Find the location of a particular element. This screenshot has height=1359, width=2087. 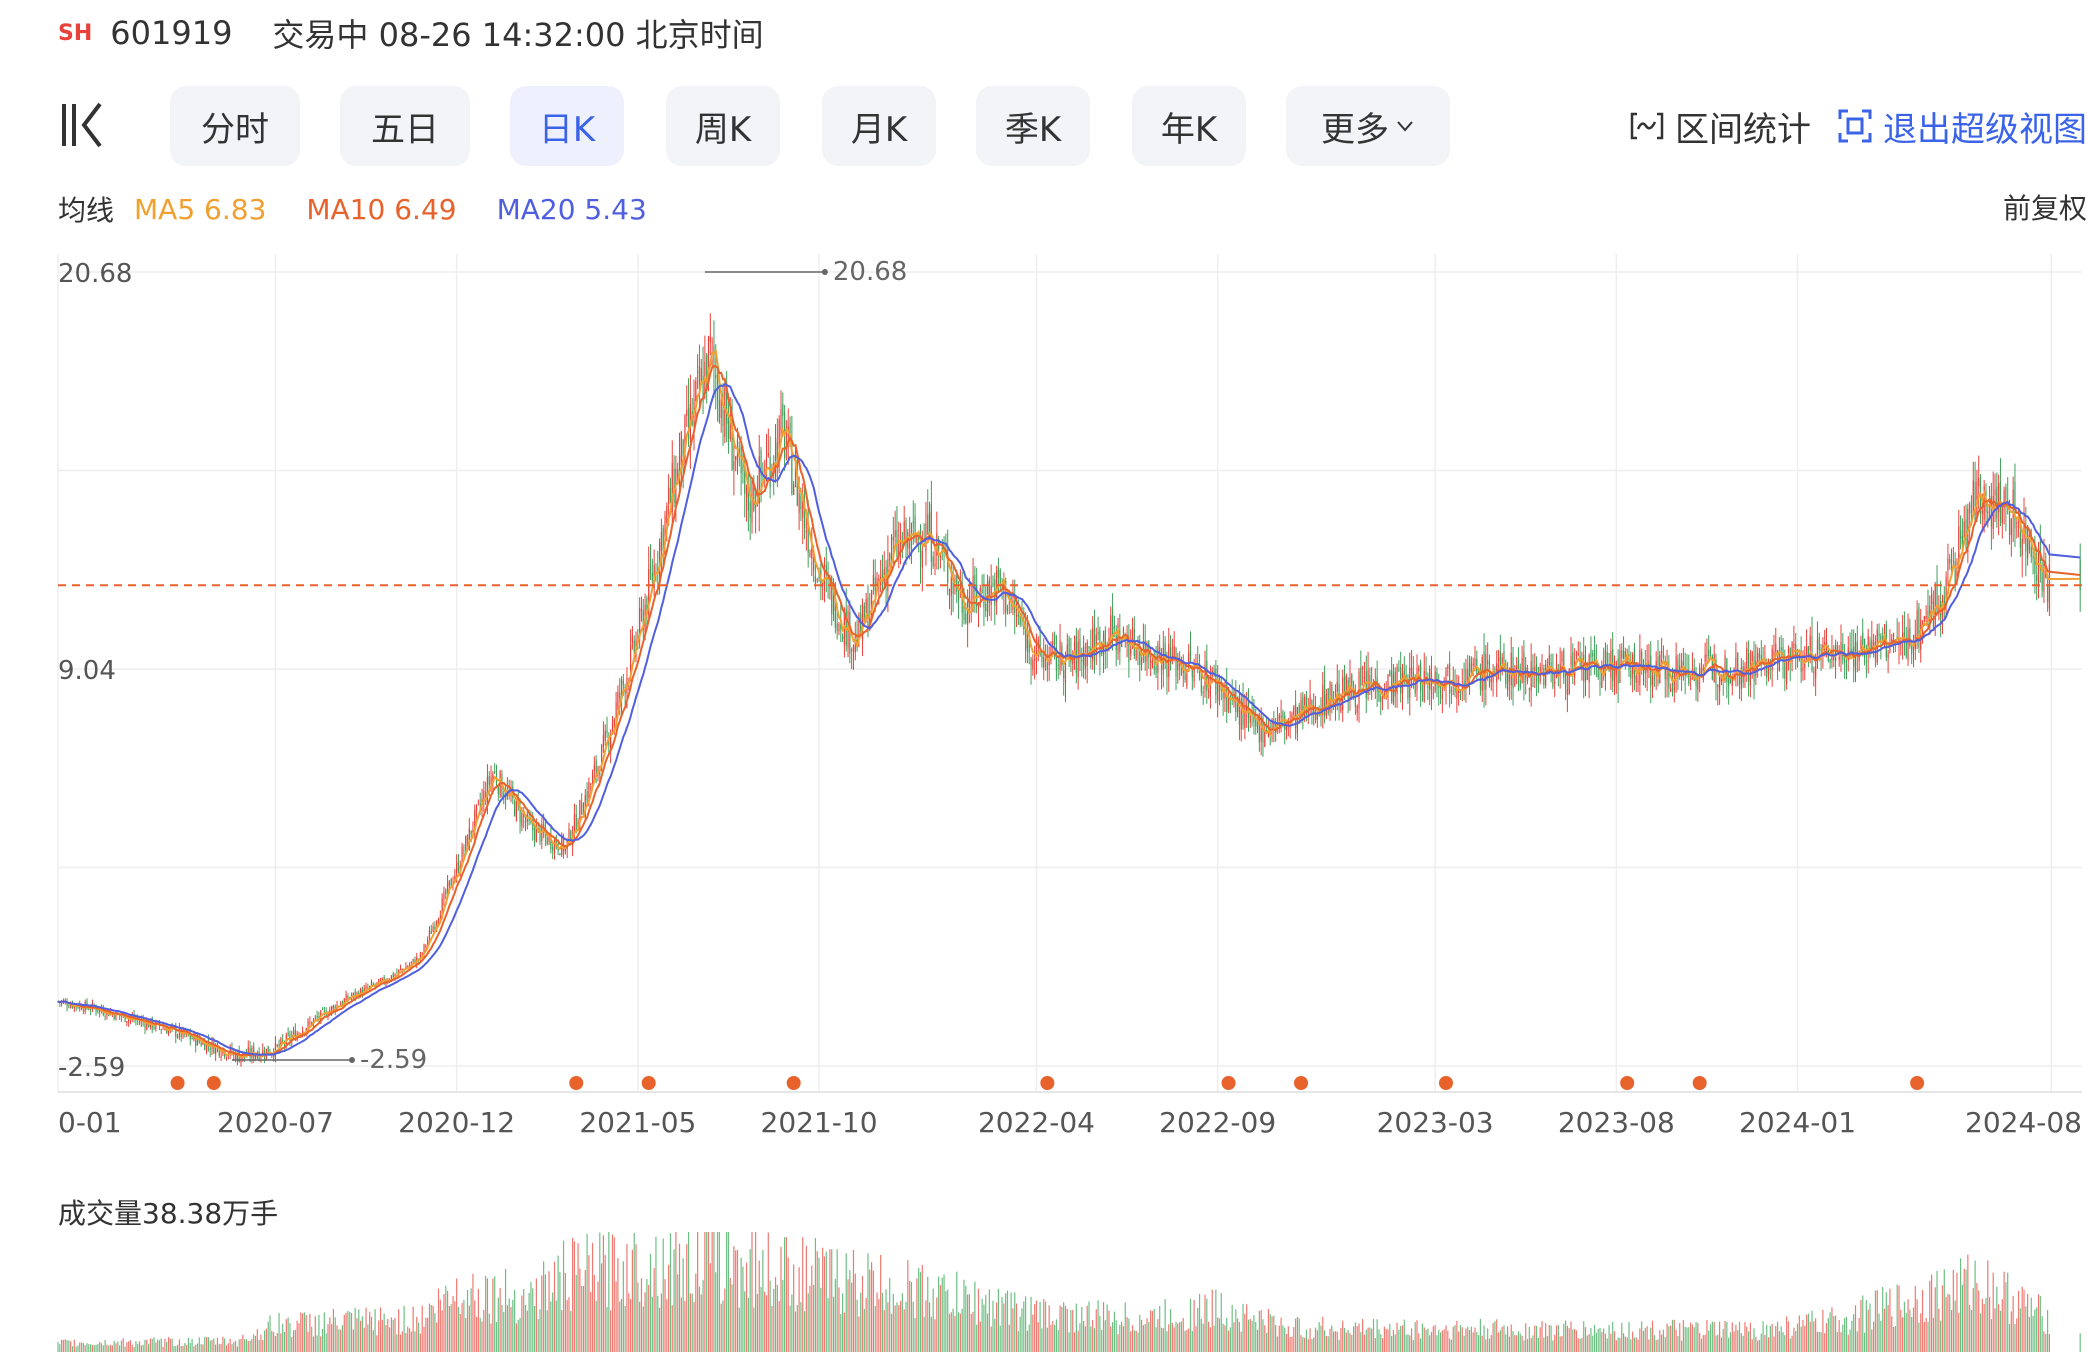

y-tick-label: 9.04 is located at coordinates (87, 671).